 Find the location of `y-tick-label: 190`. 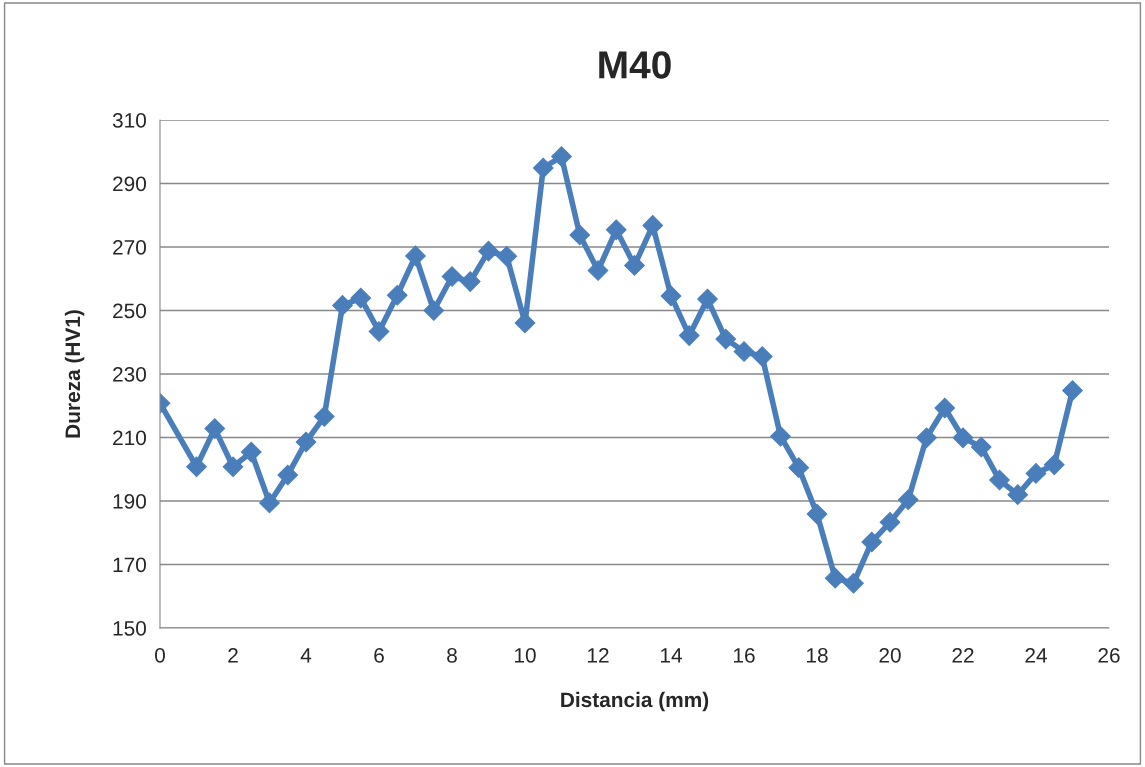

y-tick-label: 190 is located at coordinates (129, 501).